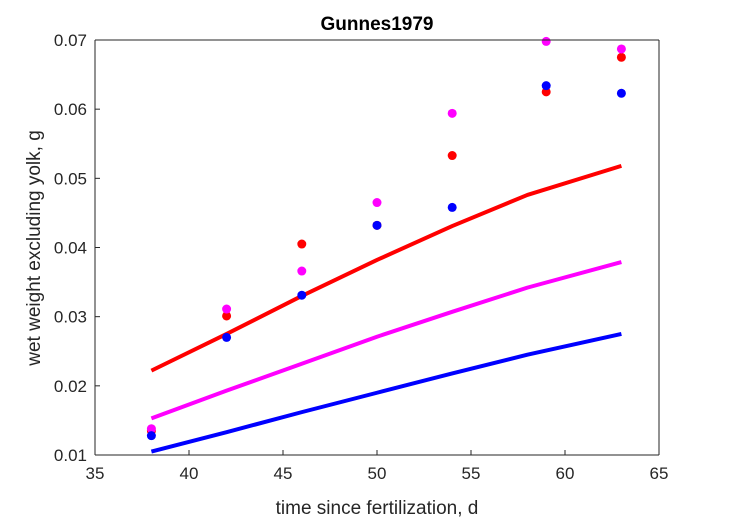 This screenshot has width=729, height=521. I want to click on y-axis-label: wet weight excluding yolk, g, so click(34, 248).